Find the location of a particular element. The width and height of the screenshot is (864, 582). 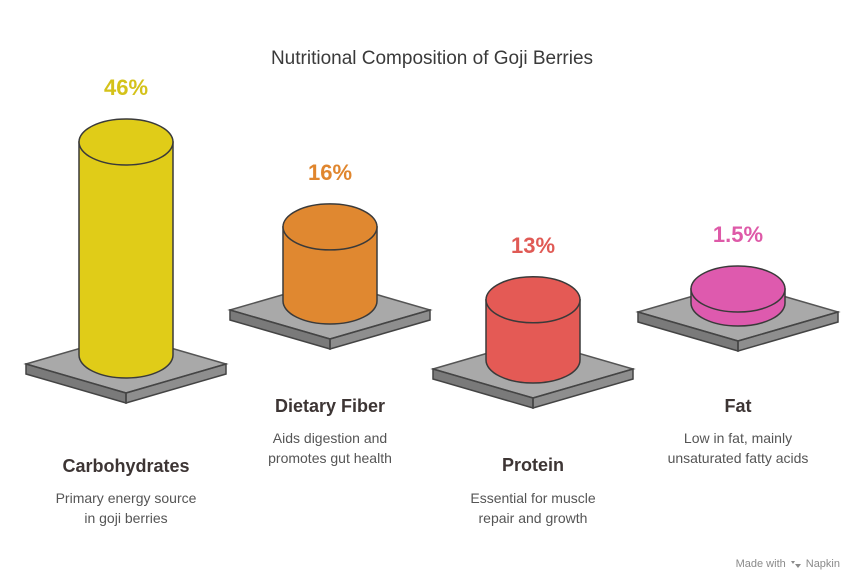

bar-dietary-fiber is located at coordinates (330, 275).